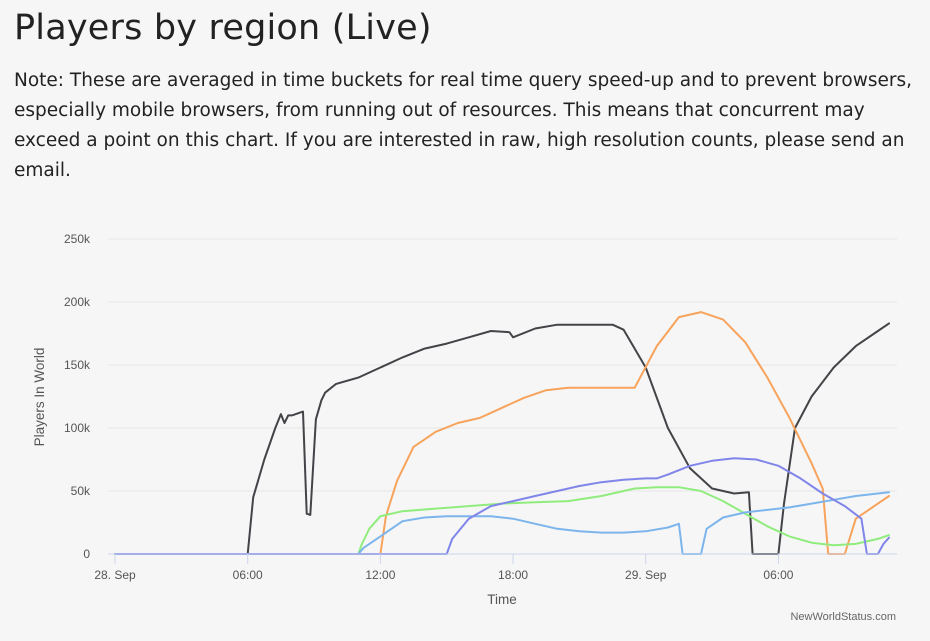 This screenshot has width=930, height=641. Describe the element at coordinates (81, 491) in the screenshot. I see `y-tick-label: 50k` at that location.